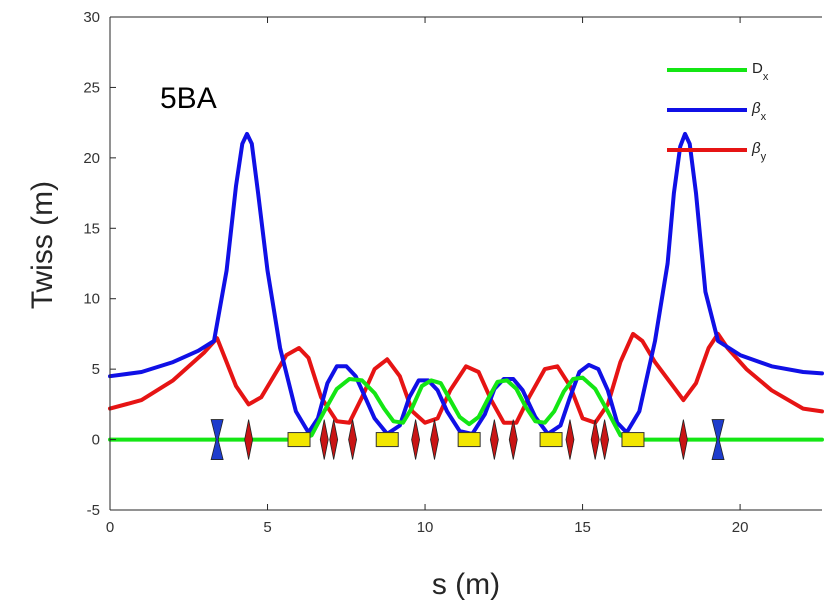  What do you see at coordinates (740, 527) in the screenshot?
I see `x-tick-label: 20` at bounding box center [740, 527].